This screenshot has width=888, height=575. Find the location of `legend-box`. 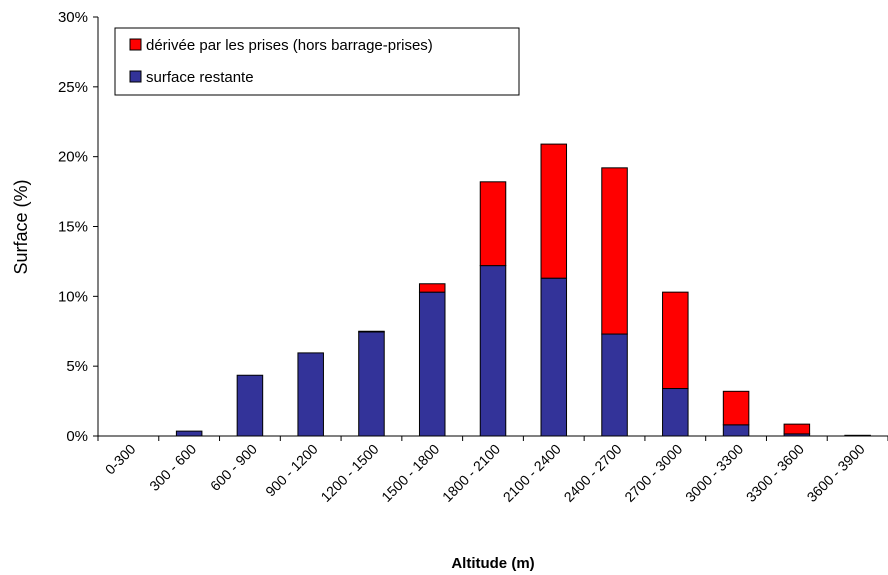

legend-box is located at coordinates (317, 61).